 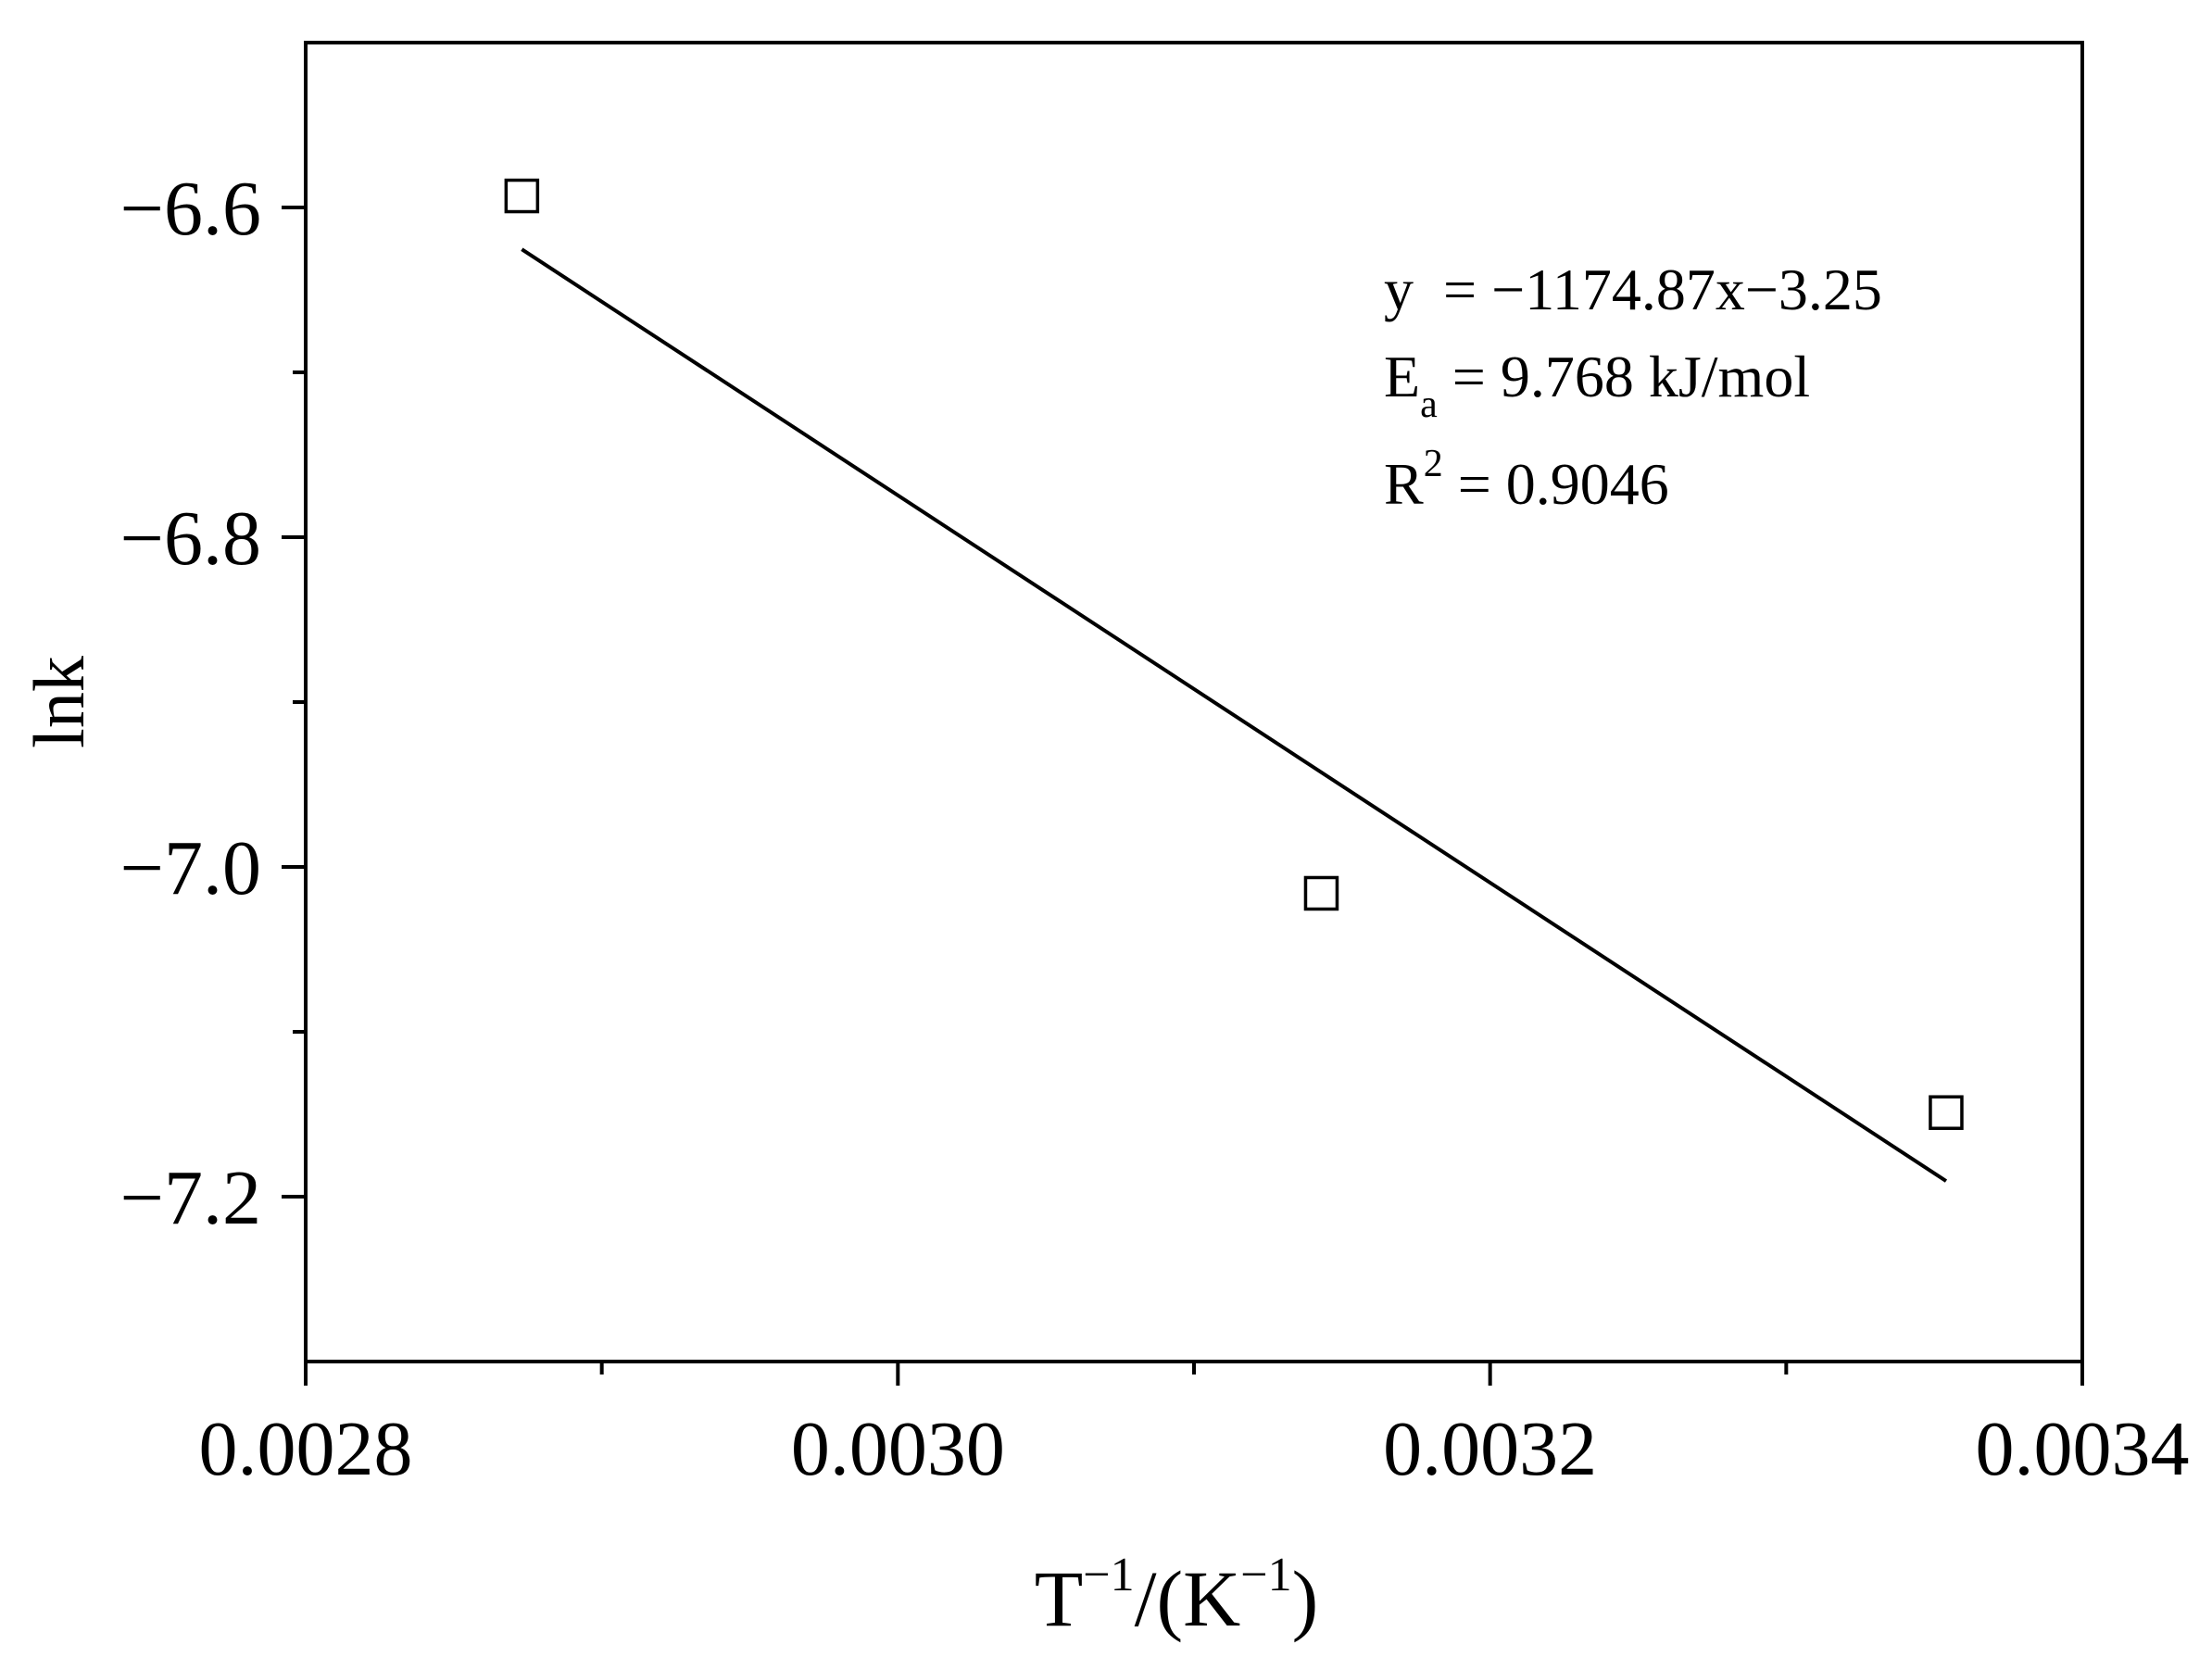 What do you see at coordinates (1404, 484) in the screenshot?
I see `r-squared-symbol: R` at bounding box center [1404, 484].